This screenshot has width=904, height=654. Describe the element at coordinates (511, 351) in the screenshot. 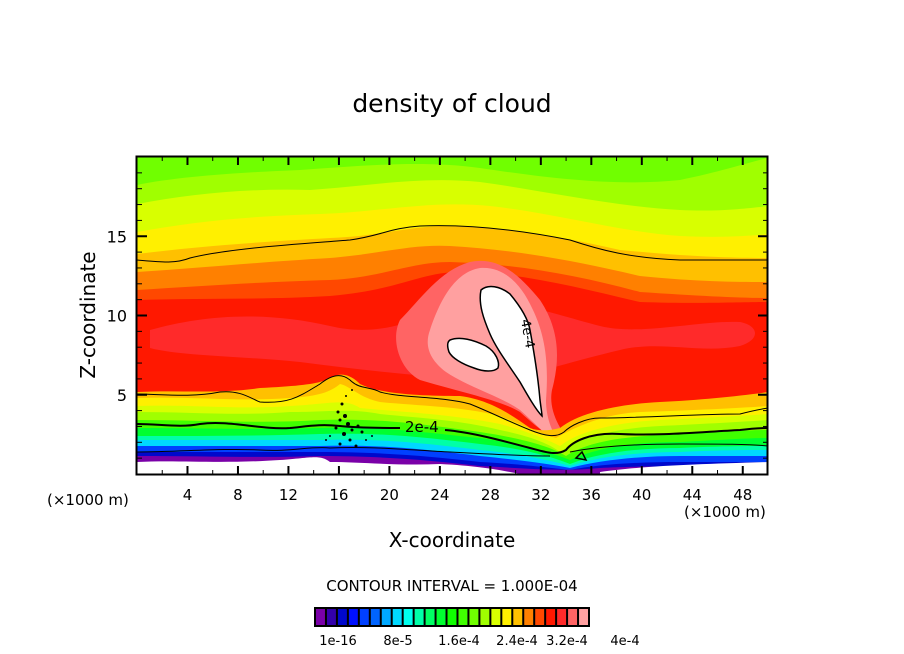

I see `band-max-core` at that location.